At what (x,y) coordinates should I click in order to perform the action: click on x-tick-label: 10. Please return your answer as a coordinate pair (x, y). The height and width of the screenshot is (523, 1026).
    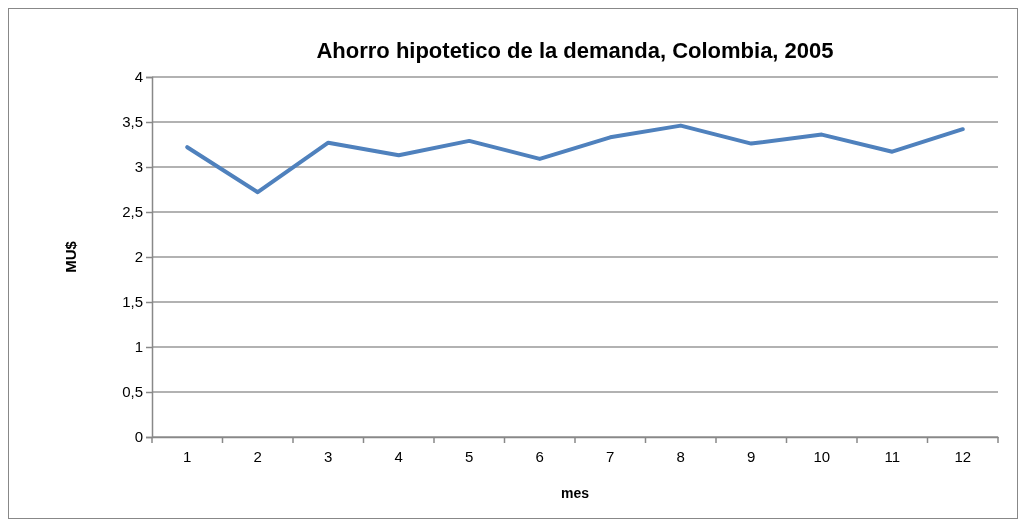
    Looking at the image, I should click on (822, 456).